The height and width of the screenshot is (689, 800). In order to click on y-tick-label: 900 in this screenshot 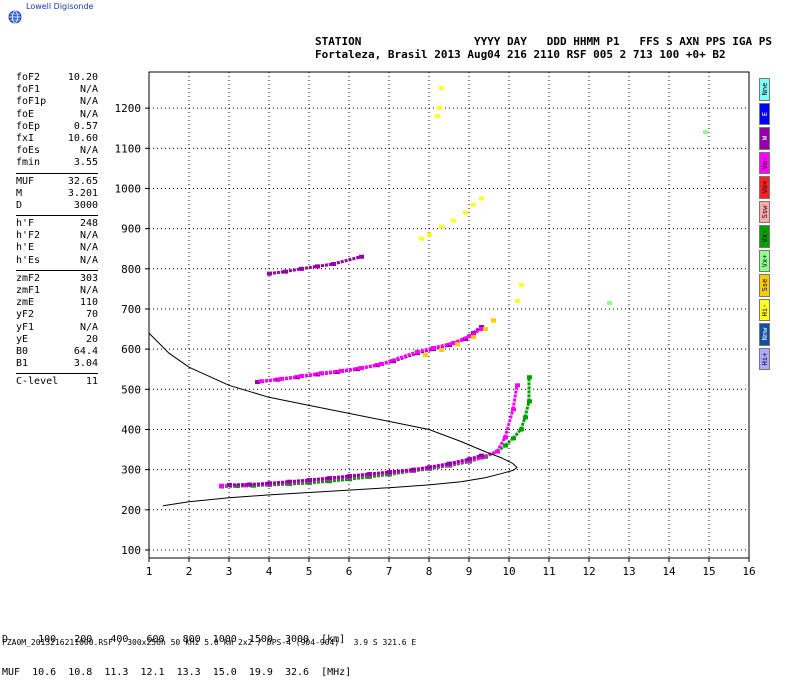, I will do `click(131, 229)`.